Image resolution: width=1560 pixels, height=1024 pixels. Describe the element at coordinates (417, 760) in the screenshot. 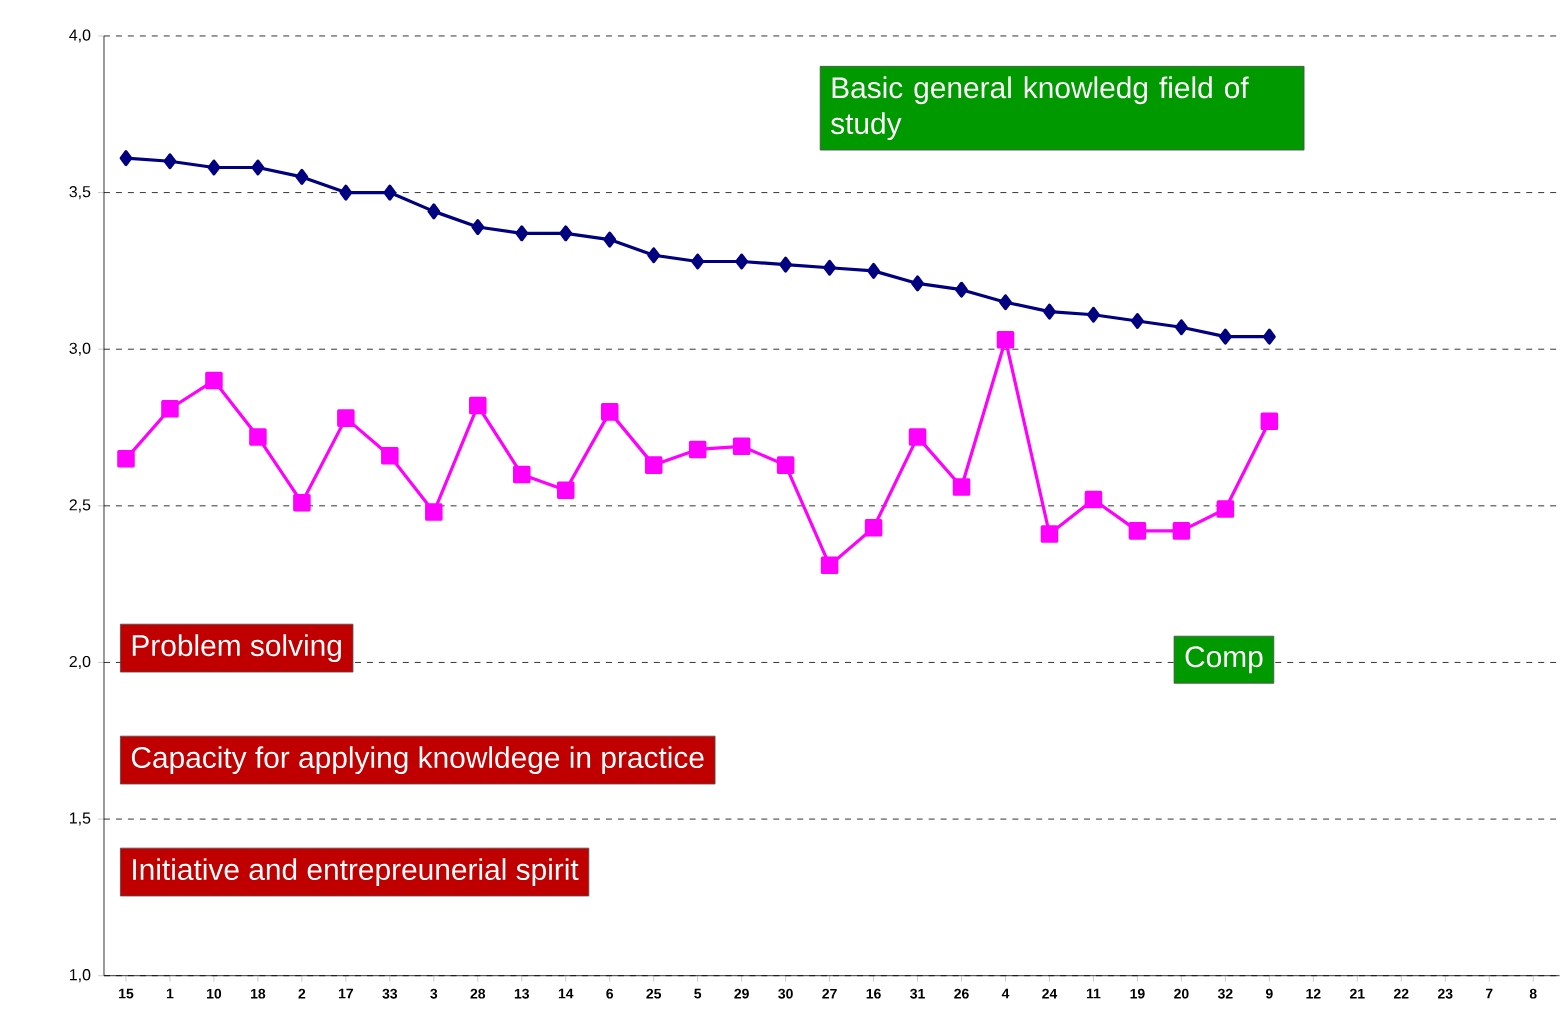

I see `annotation: Capacity for applying knowldege in practice` at that location.